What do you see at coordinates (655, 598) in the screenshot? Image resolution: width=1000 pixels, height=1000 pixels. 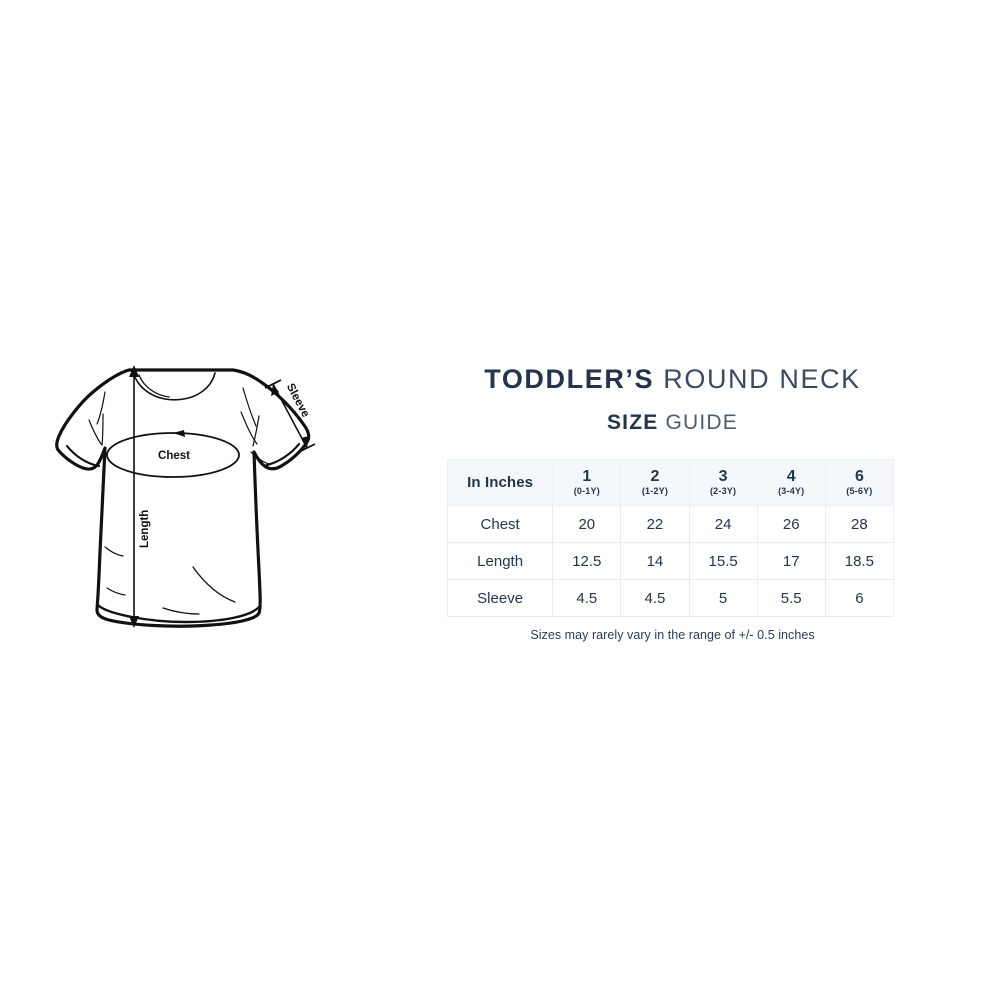 I see `cell-sleeve-2: 4.5` at bounding box center [655, 598].